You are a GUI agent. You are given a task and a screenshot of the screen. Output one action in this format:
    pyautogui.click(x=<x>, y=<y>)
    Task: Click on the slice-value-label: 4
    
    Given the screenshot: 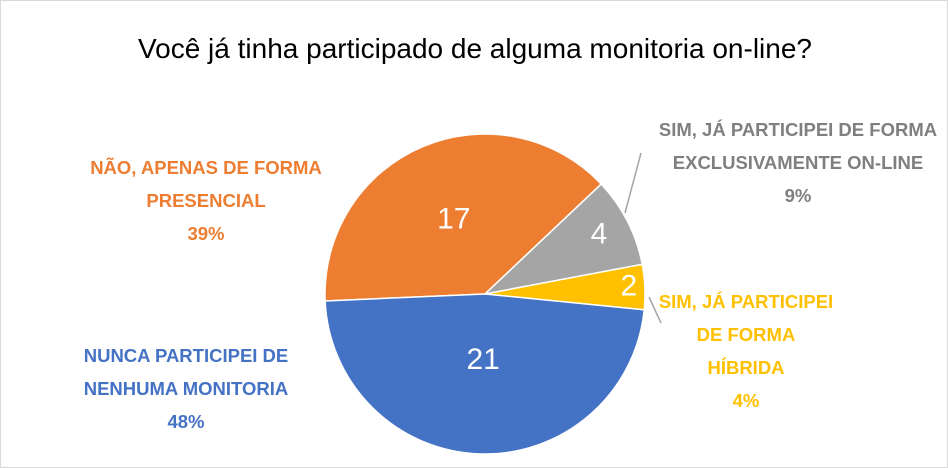 What is the action you would take?
    pyautogui.click(x=599, y=234)
    